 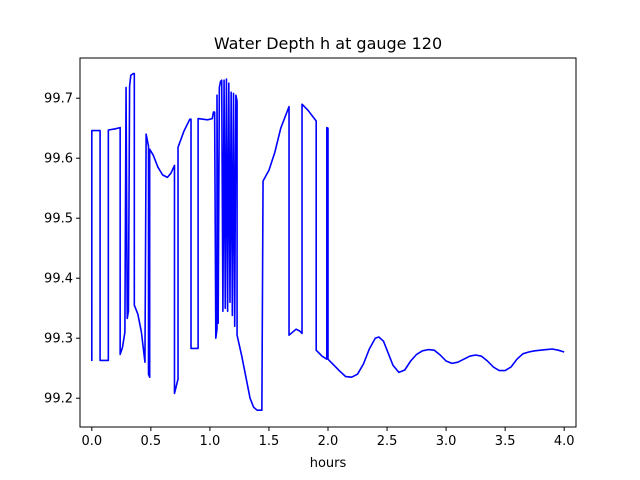 I want to click on y-tick-label: 99.4, so click(x=58, y=279).